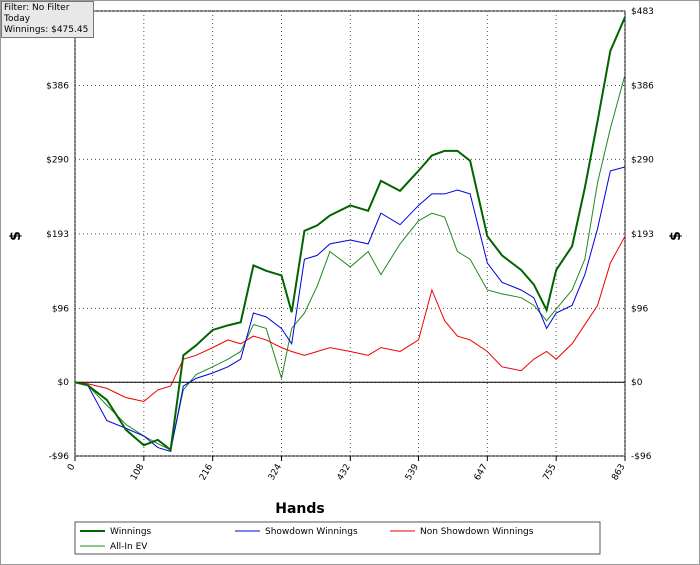 This screenshot has height=565, width=700. What do you see at coordinates (60, 309) in the screenshot?
I see `y-tick-label: $96` at bounding box center [60, 309].